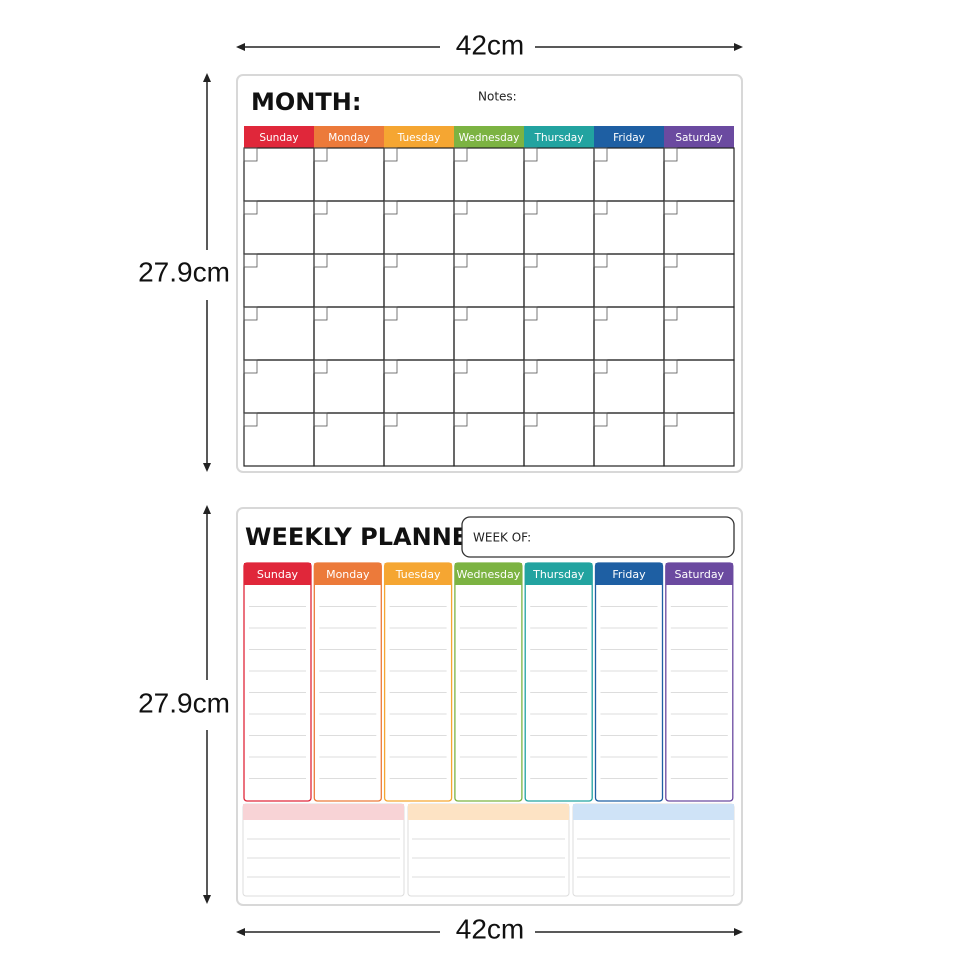 The height and width of the screenshot is (960, 960). I want to click on week-of-label: WEEK OF:, so click(502, 538).